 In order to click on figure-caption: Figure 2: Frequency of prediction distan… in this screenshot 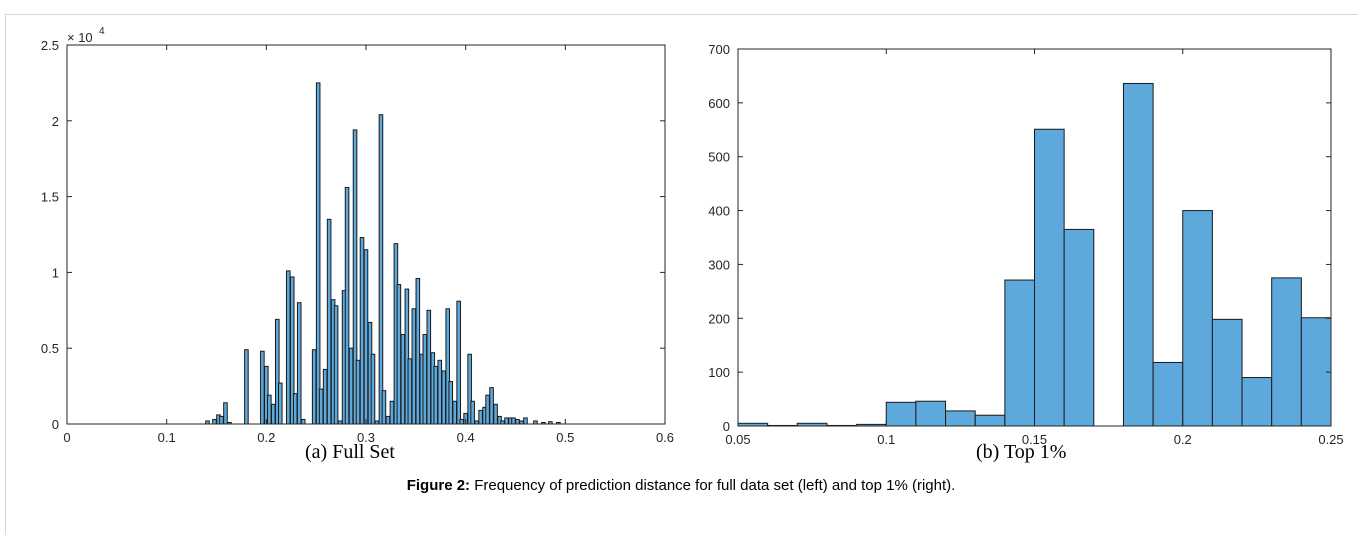, I will do `click(681, 485)`.